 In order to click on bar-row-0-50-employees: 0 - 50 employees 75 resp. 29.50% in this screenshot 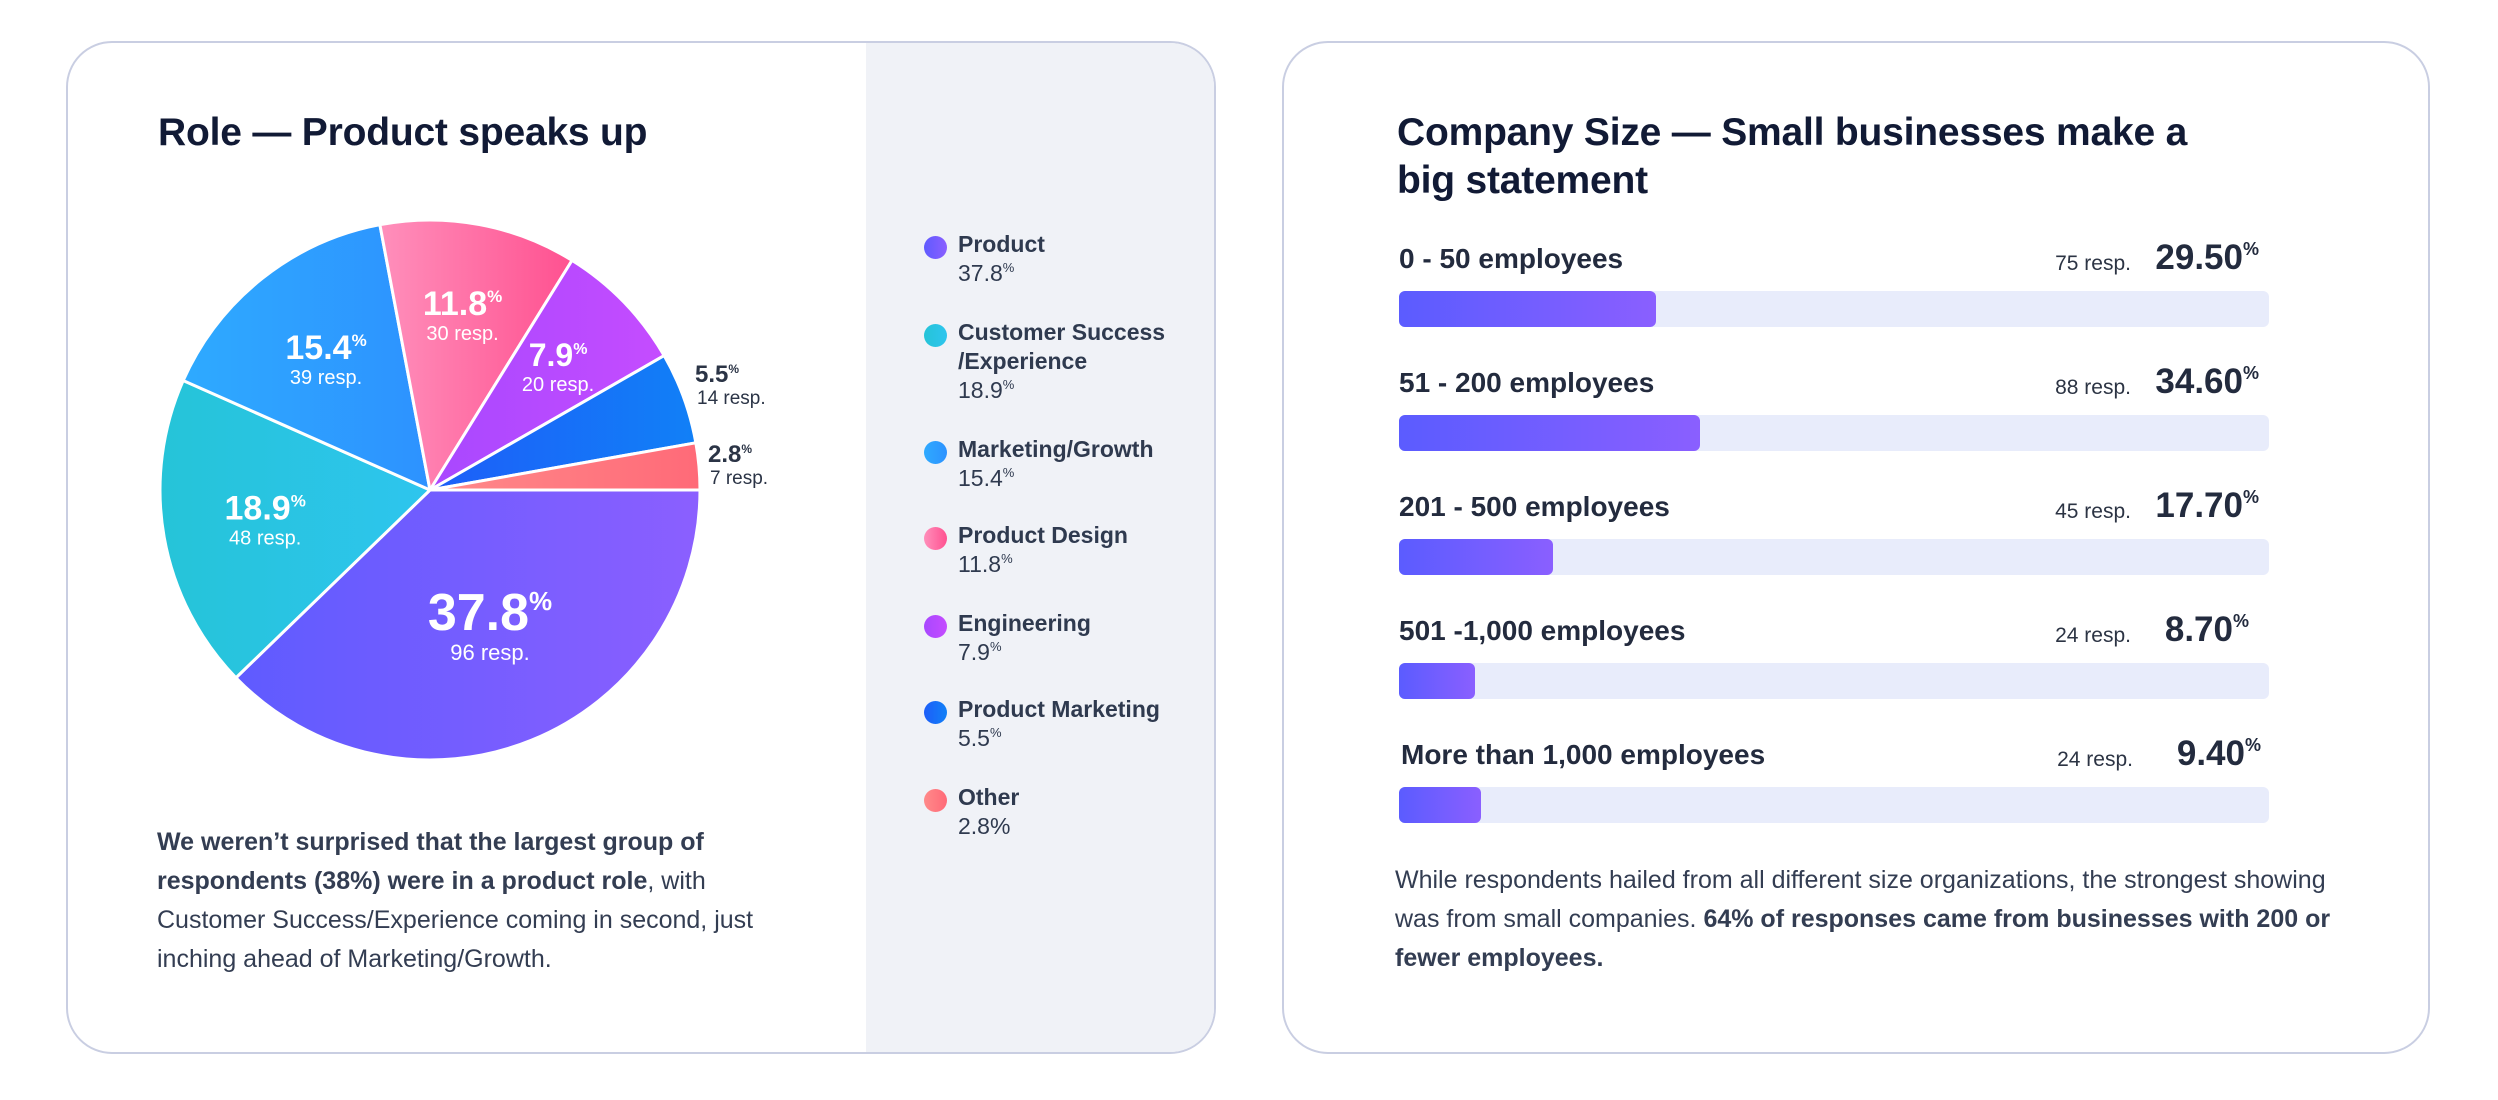, I will do `click(1835, 295)`.